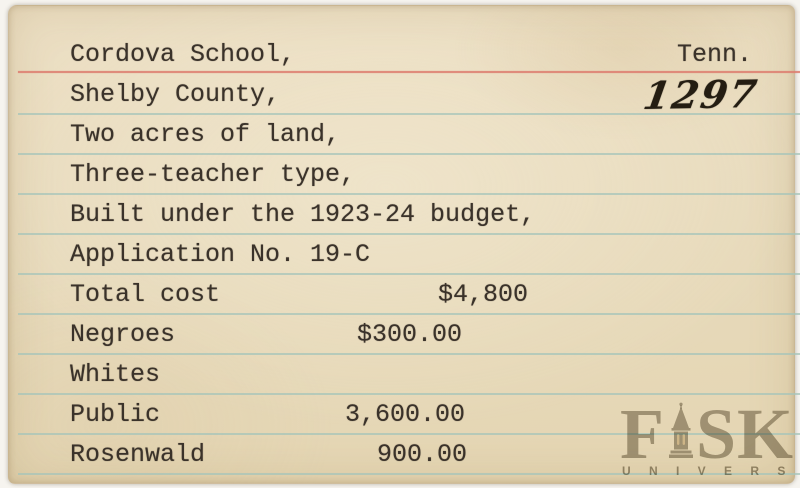 The width and height of the screenshot is (800, 488). What do you see at coordinates (145, 294) in the screenshot?
I see `row-label: Total cost` at bounding box center [145, 294].